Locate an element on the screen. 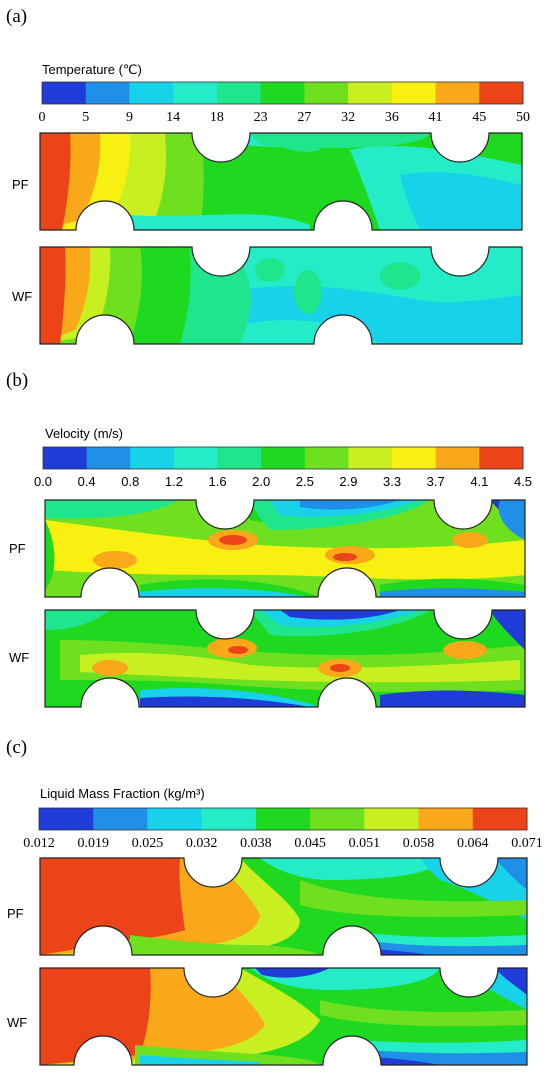 This screenshot has width=550, height=1074. tick-label-b-3: 1.2 is located at coordinates (173, 481).